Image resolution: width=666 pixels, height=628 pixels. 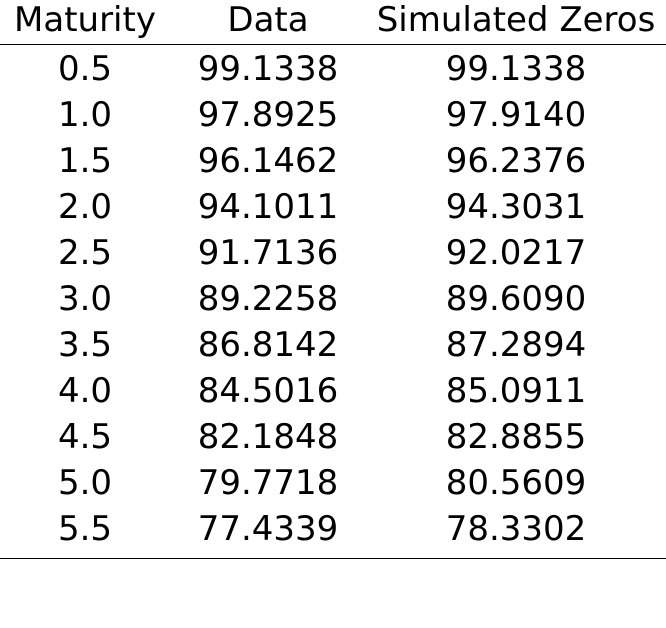 I want to click on table-header: Maturity Data Simulated Zeros, so click(x=333, y=22).